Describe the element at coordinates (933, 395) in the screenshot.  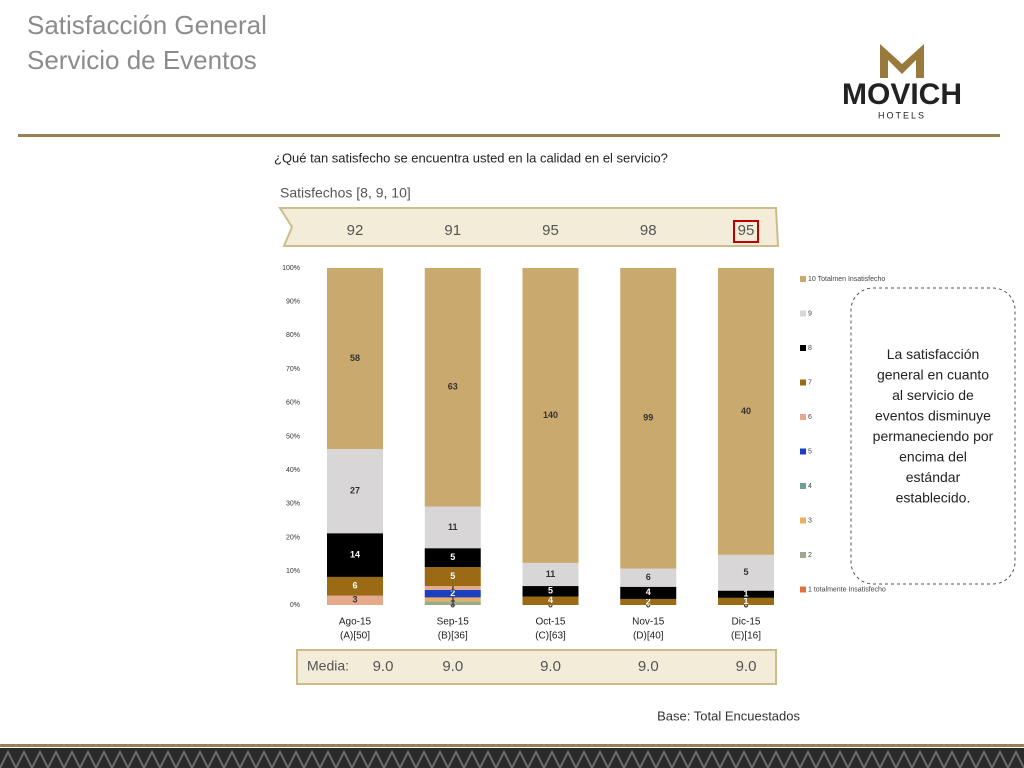
I see `callout-line: al servicio de` at that location.